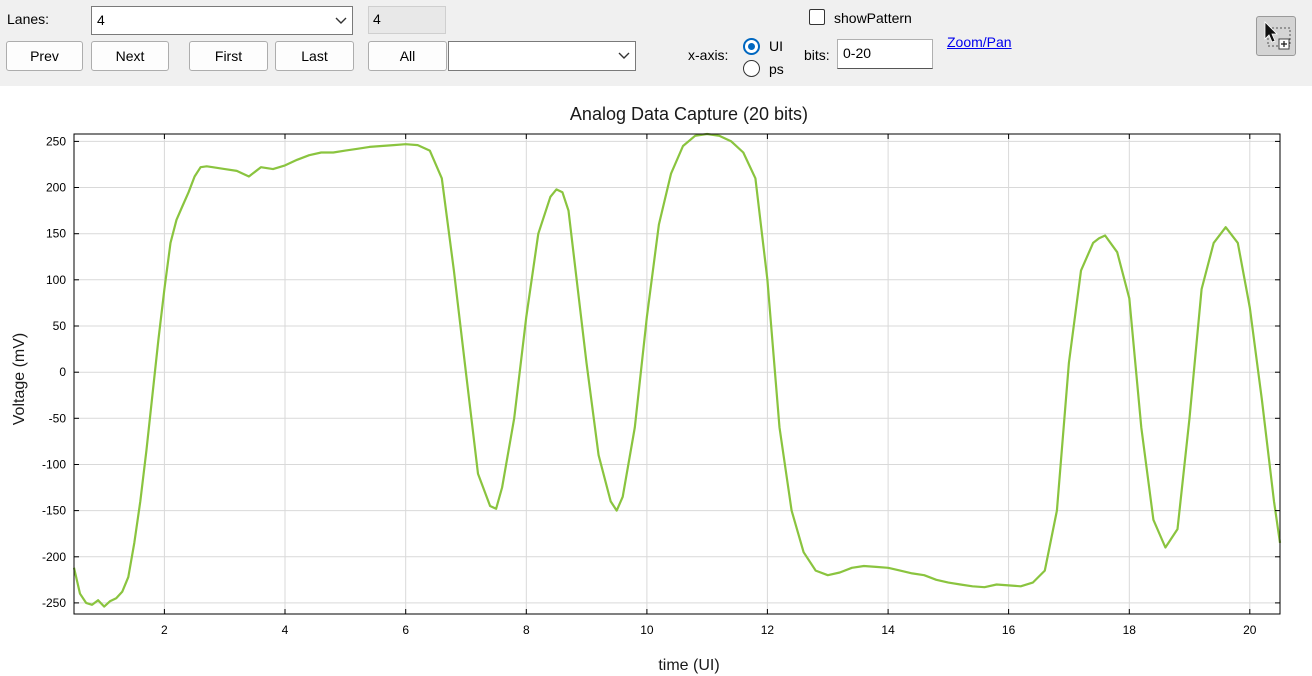 This screenshot has height=676, width=1312. Describe the element at coordinates (751, 68) in the screenshot. I see `xaxis-ps-radio` at that location.